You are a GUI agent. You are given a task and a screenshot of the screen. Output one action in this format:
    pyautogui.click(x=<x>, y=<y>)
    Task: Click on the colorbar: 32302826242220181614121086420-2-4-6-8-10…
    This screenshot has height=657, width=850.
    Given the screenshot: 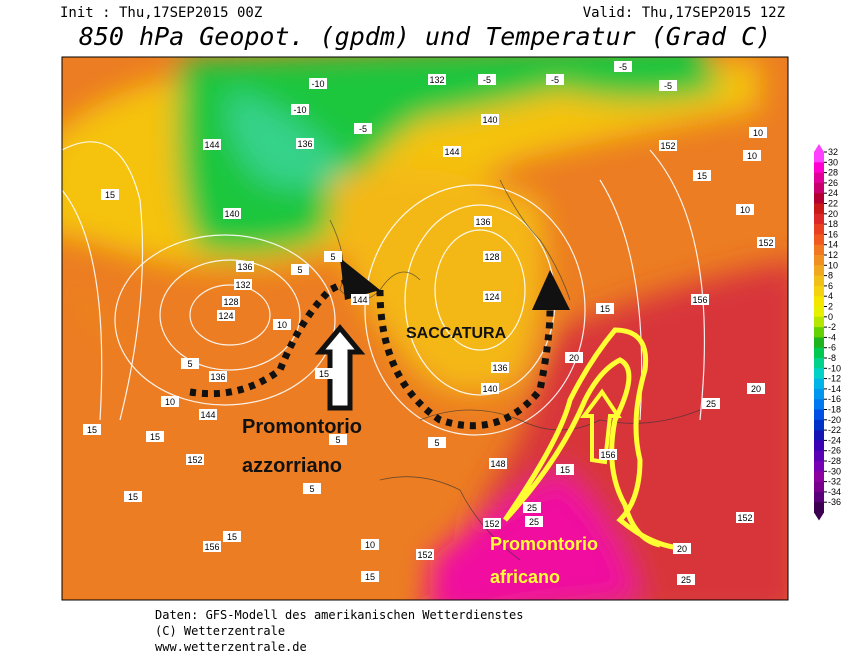 What is the action you would take?
    pyautogui.click(x=827, y=332)
    